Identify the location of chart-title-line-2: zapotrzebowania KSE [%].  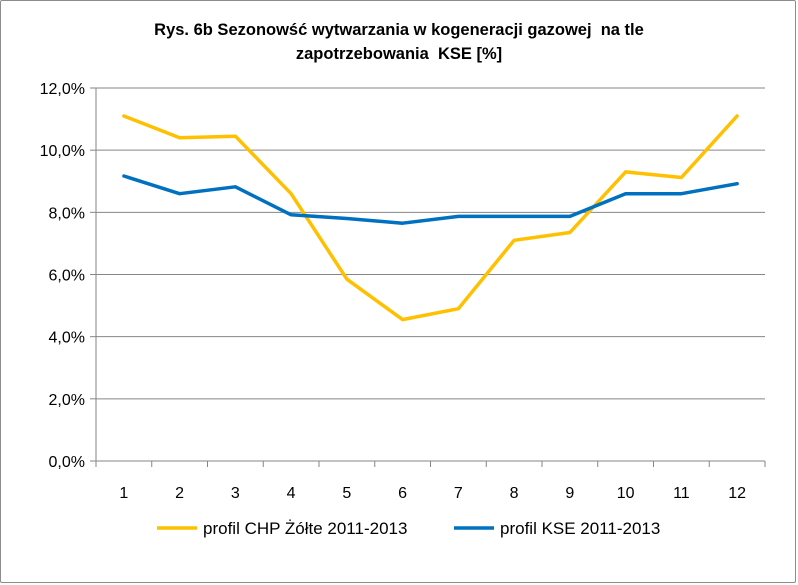
(399, 54).